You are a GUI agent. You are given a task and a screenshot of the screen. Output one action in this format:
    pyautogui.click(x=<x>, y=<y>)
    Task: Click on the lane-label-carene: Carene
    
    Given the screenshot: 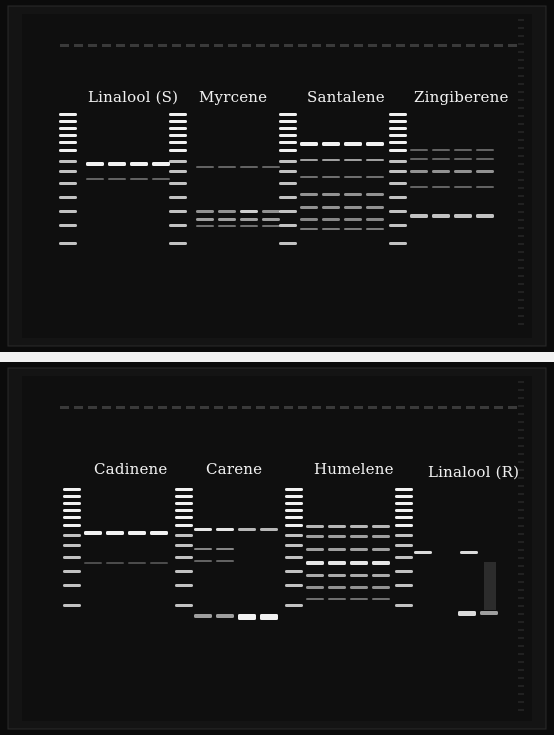 What is the action you would take?
    pyautogui.click(x=234, y=469)
    